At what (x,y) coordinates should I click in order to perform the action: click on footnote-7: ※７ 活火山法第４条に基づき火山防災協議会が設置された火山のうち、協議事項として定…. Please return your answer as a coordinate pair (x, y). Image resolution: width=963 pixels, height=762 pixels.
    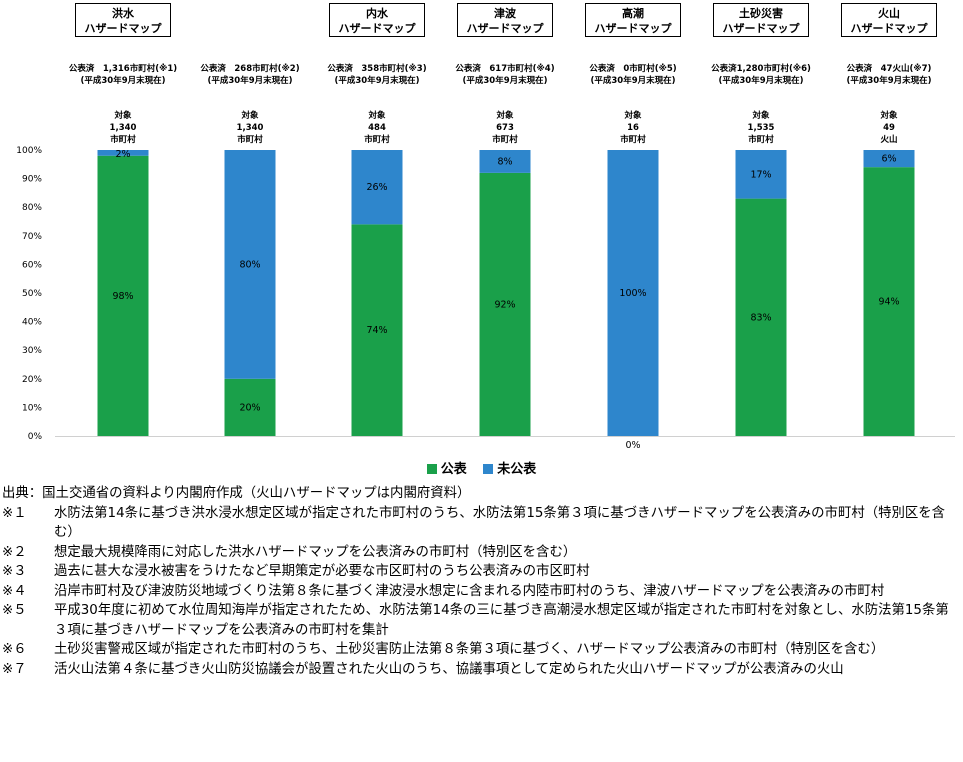
    Looking at the image, I should click on (481, 670).